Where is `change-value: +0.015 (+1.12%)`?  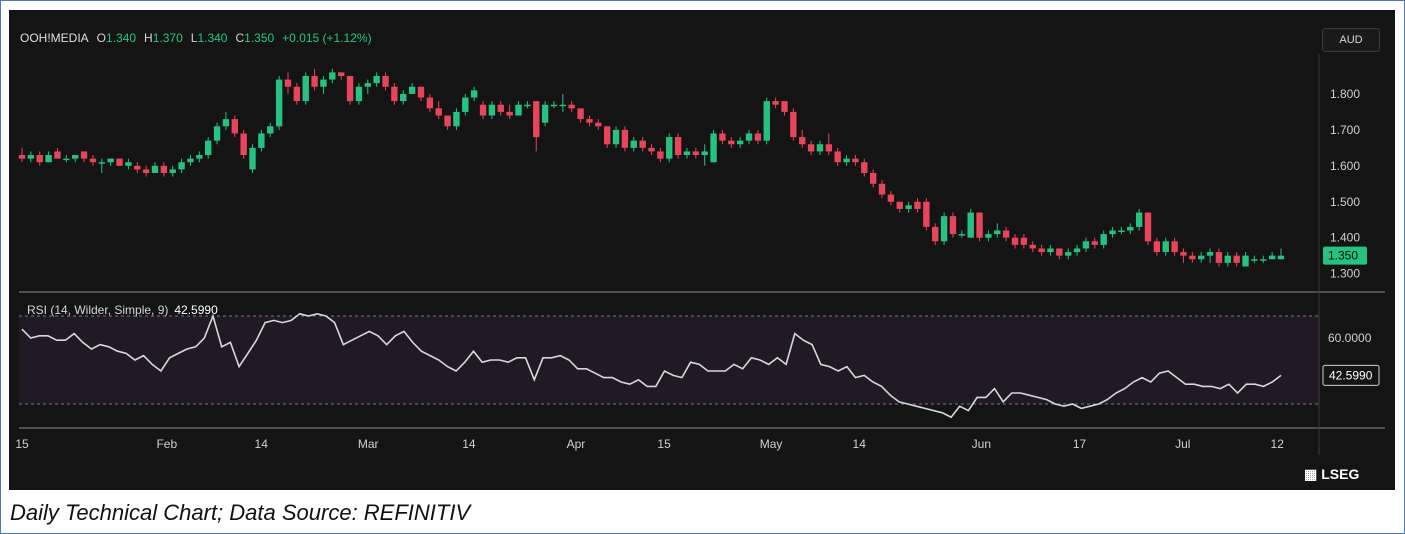
change-value: +0.015 (+1.12%) is located at coordinates (327, 38).